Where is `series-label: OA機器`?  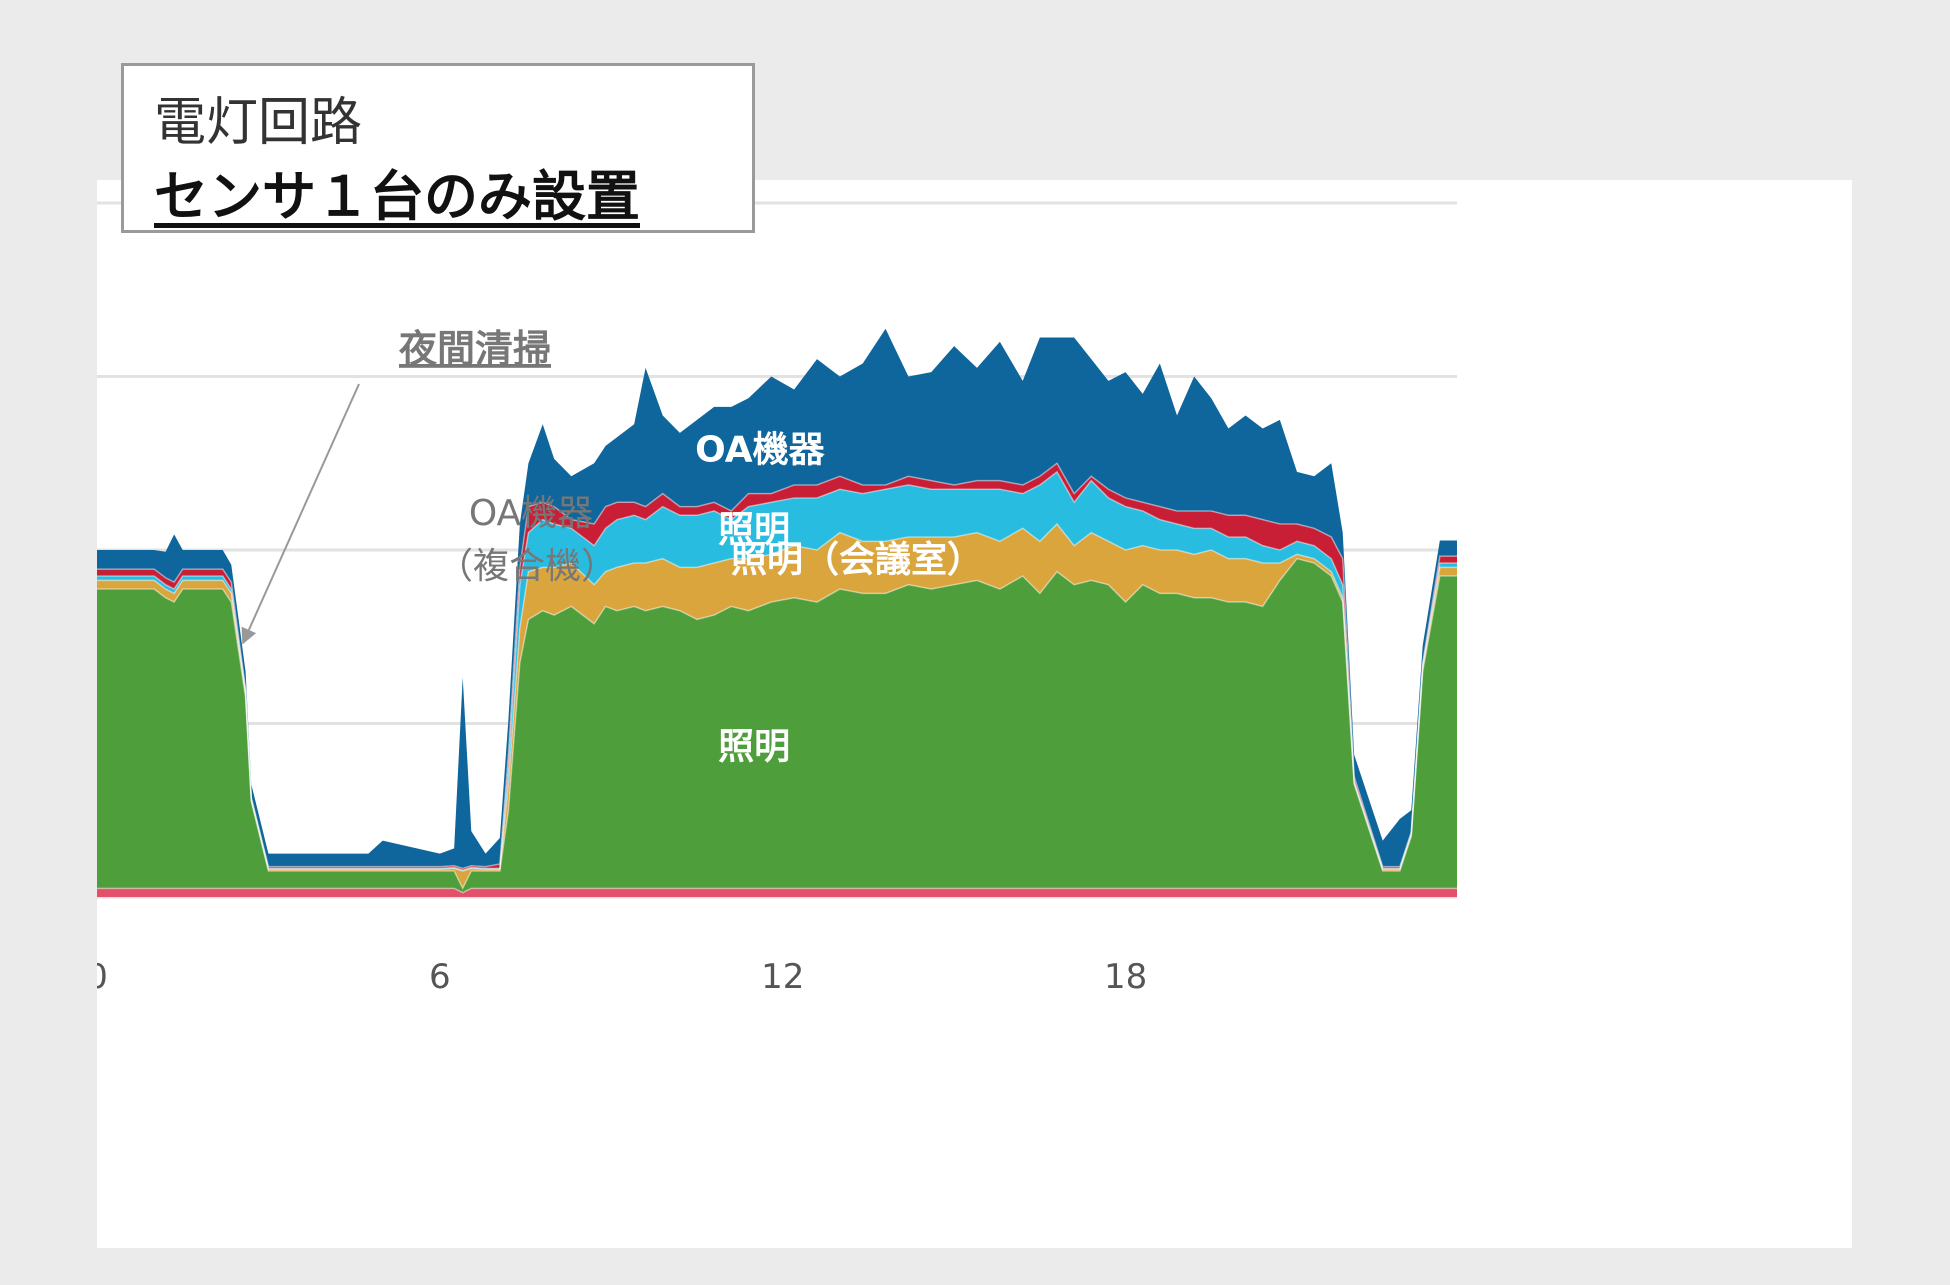 series-label: OA機器 is located at coordinates (760, 449).